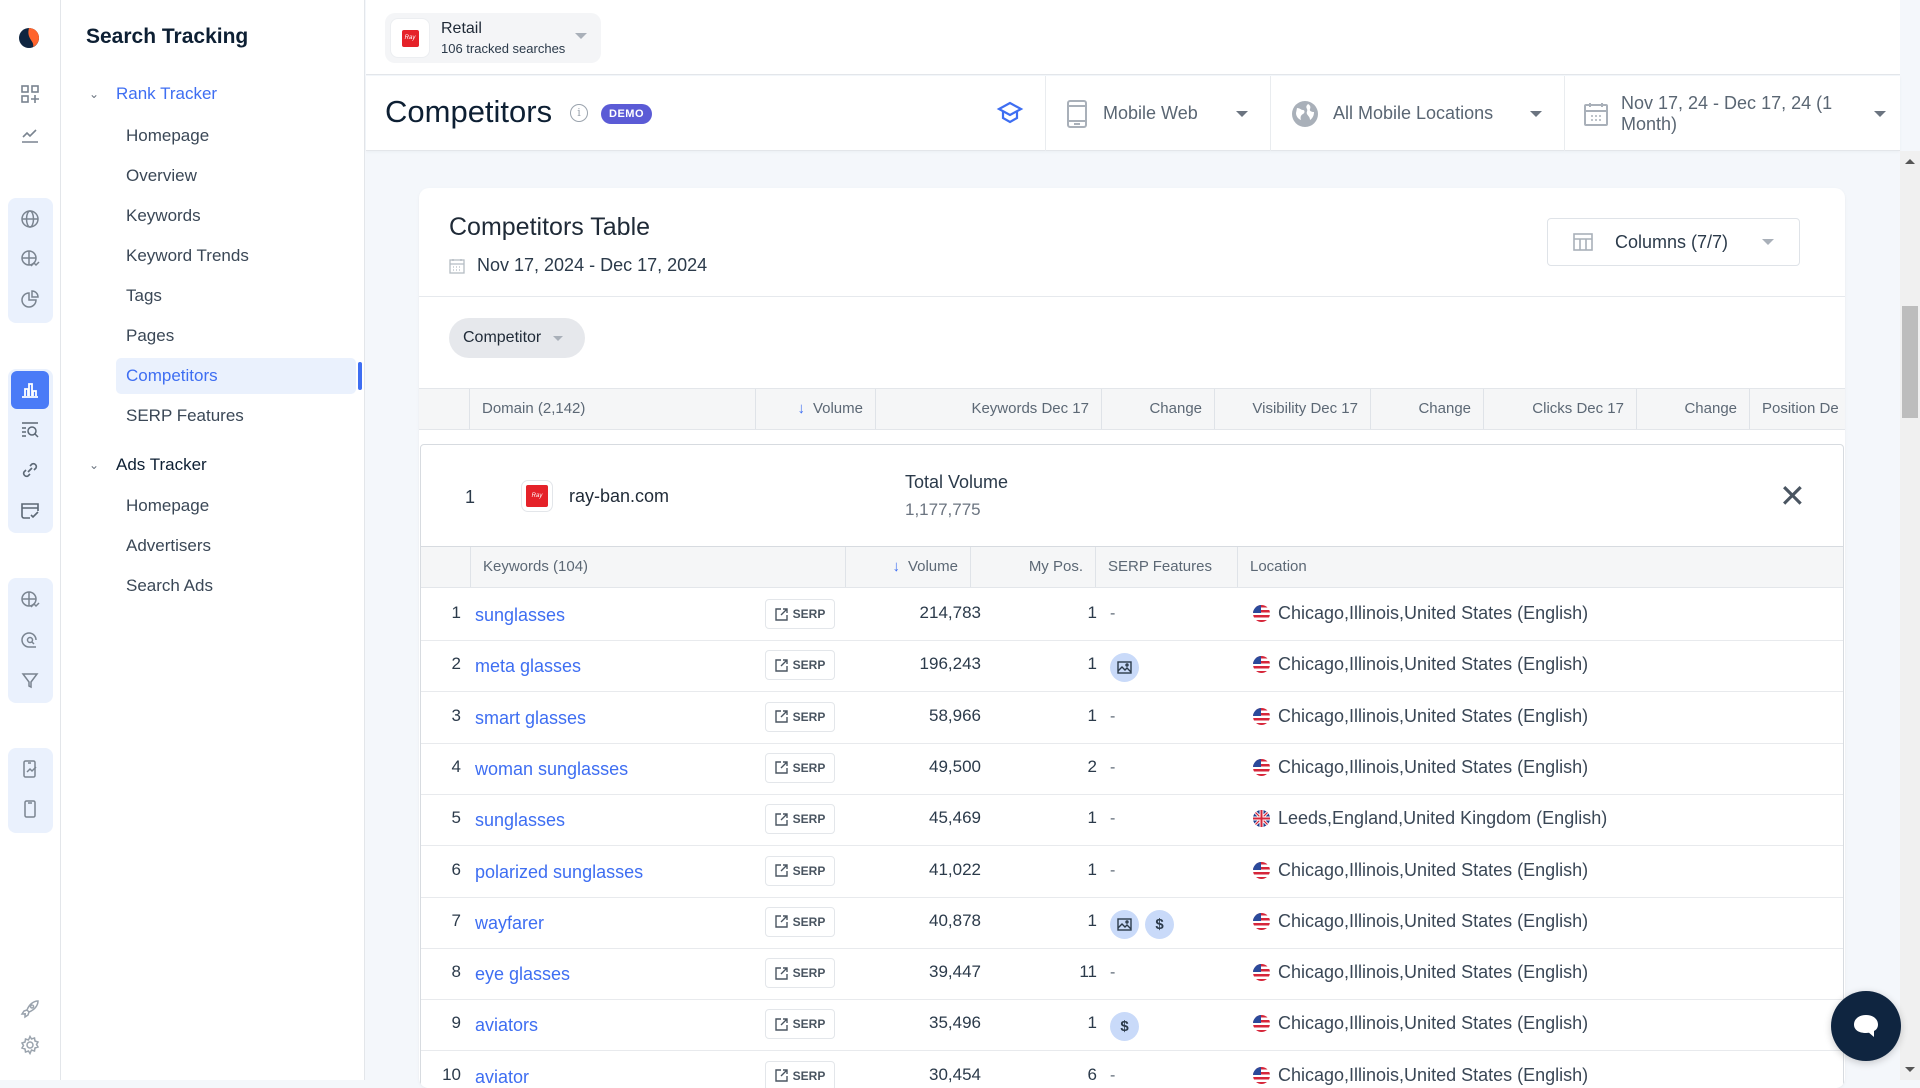 Image resolution: width=1920 pixels, height=1088 pixels. What do you see at coordinates (94, 465) in the screenshot?
I see `chevron-down-icon: ⌄` at bounding box center [94, 465].